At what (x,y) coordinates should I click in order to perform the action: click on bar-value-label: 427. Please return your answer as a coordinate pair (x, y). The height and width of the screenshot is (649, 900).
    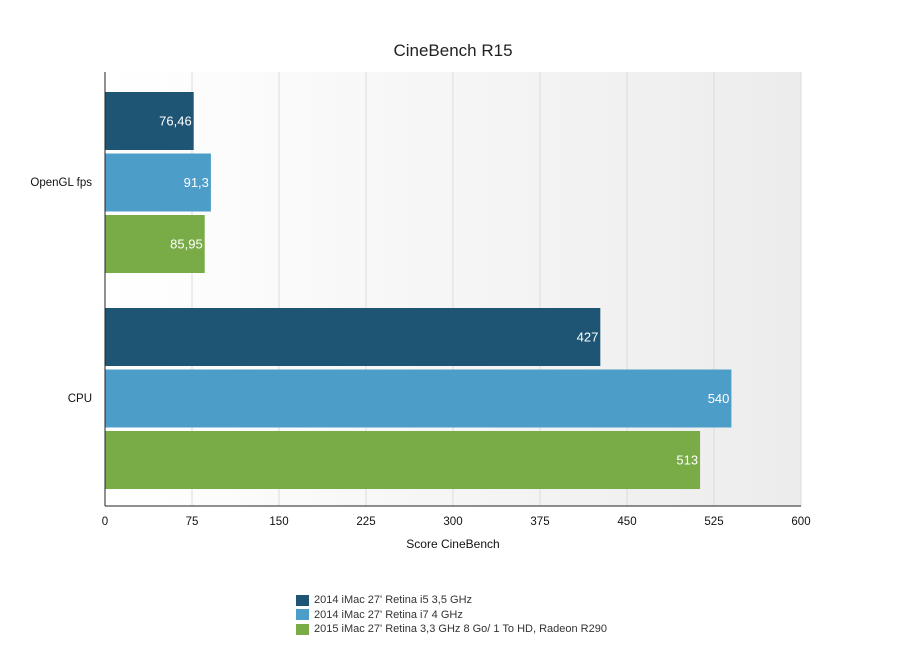
    Looking at the image, I should click on (588, 337).